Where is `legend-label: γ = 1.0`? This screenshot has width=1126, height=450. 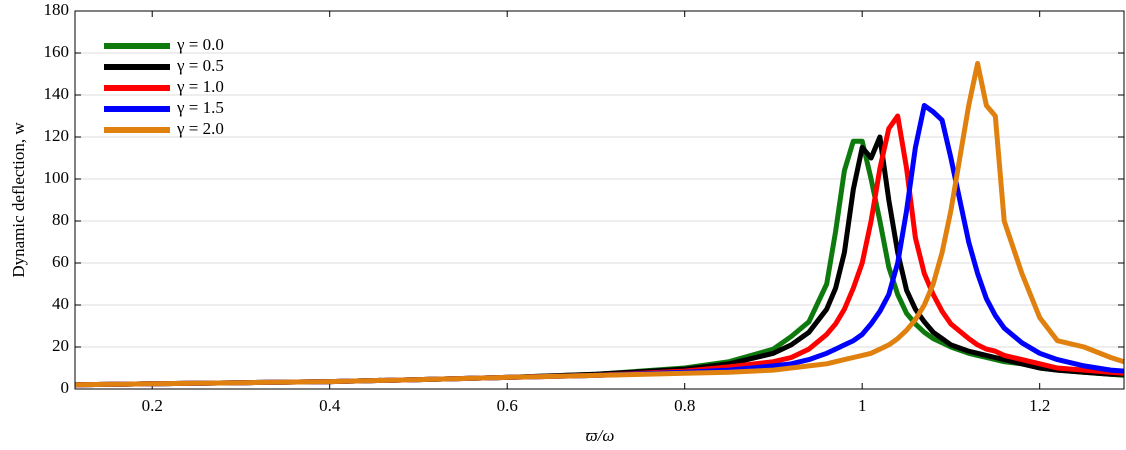 legend-label: γ = 1.0 is located at coordinates (200, 86).